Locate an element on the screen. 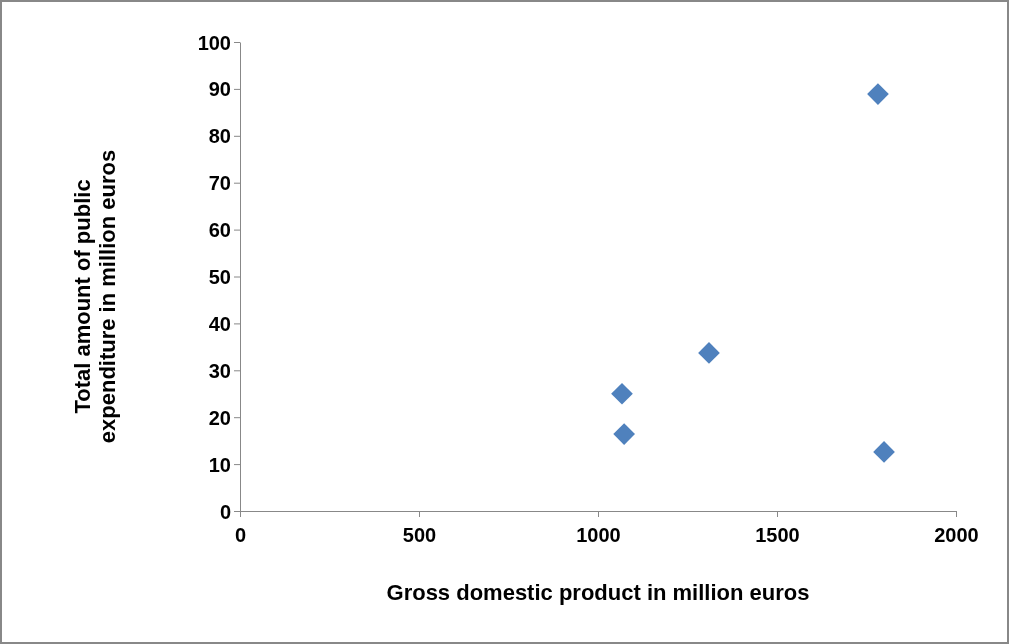 This screenshot has width=1009, height=644. x-tick-label: 0 is located at coordinates (240, 535).